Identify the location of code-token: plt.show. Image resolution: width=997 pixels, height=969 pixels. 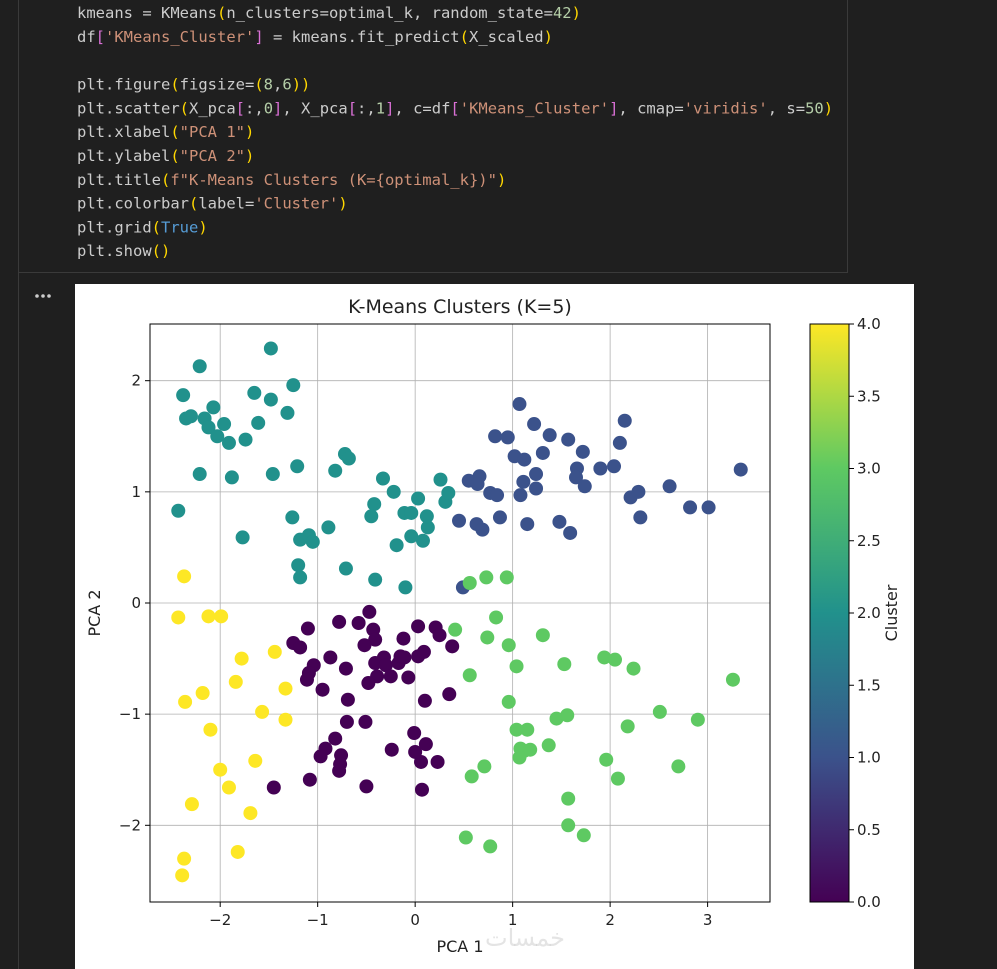
(114, 251).